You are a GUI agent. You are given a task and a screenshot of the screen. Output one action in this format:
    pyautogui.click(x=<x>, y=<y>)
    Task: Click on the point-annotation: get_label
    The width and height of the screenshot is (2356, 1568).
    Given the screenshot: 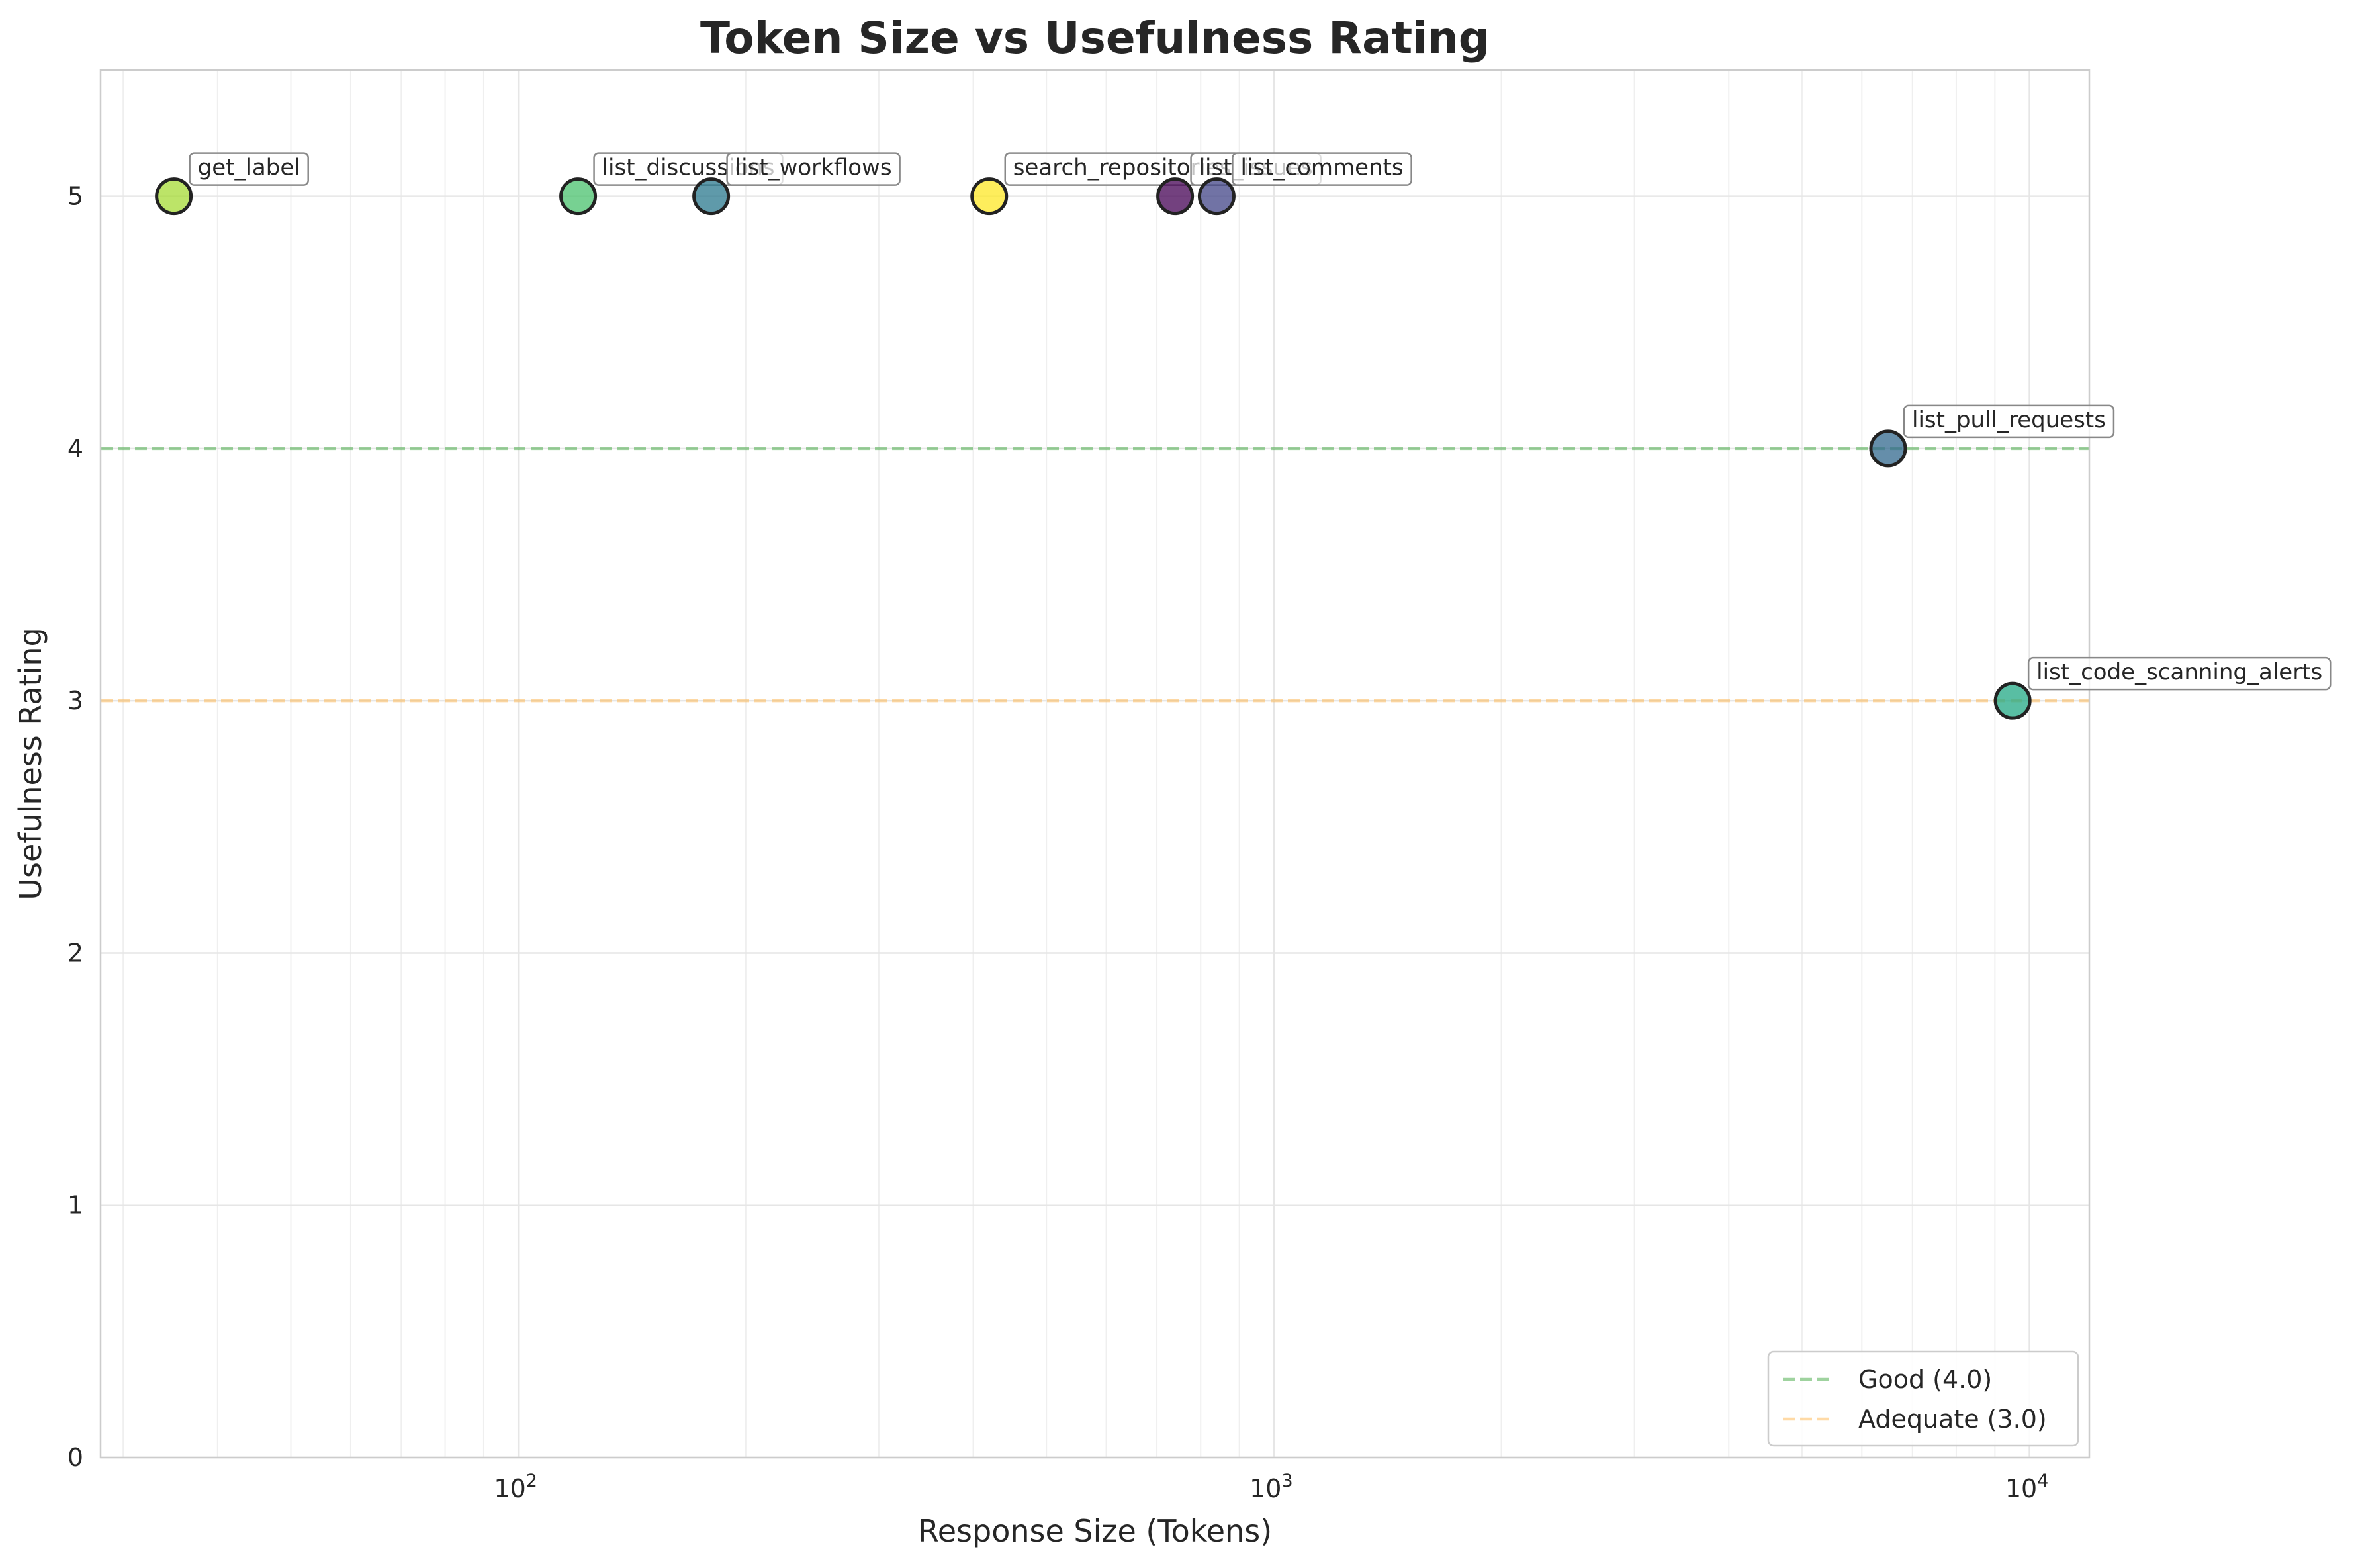 What is the action you would take?
    pyautogui.click(x=249, y=169)
    